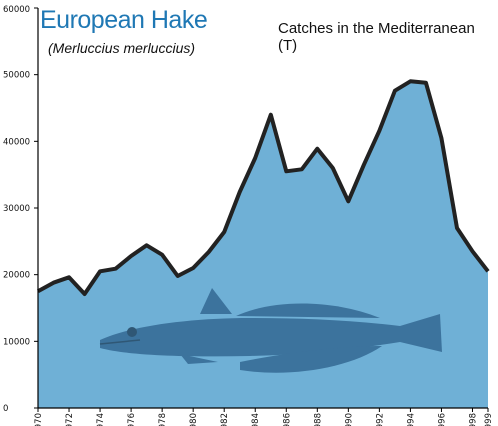 The width and height of the screenshot is (498, 426). What do you see at coordinates (442, 419) in the screenshot?
I see `x-tick-label: 1996` at bounding box center [442, 419].